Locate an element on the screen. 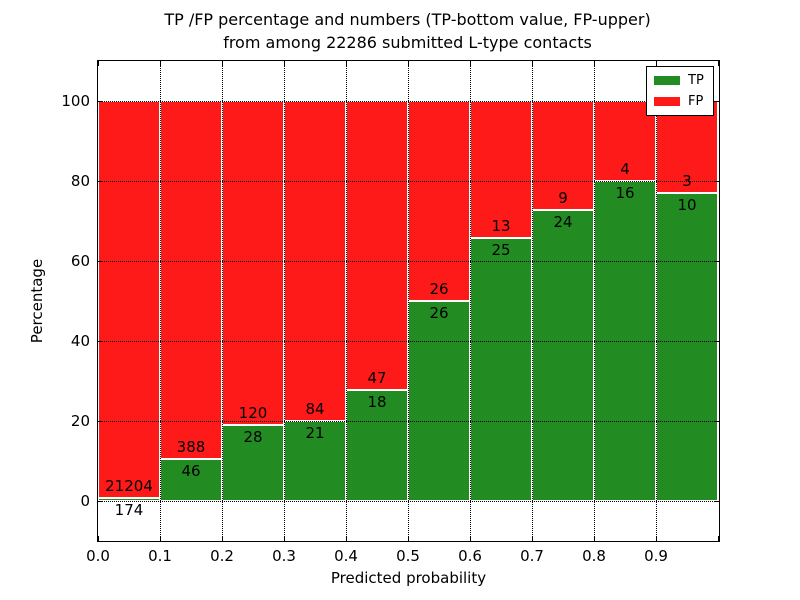 This screenshot has height=600, width=800. y-tick-label: 80 is located at coordinates (80, 181).